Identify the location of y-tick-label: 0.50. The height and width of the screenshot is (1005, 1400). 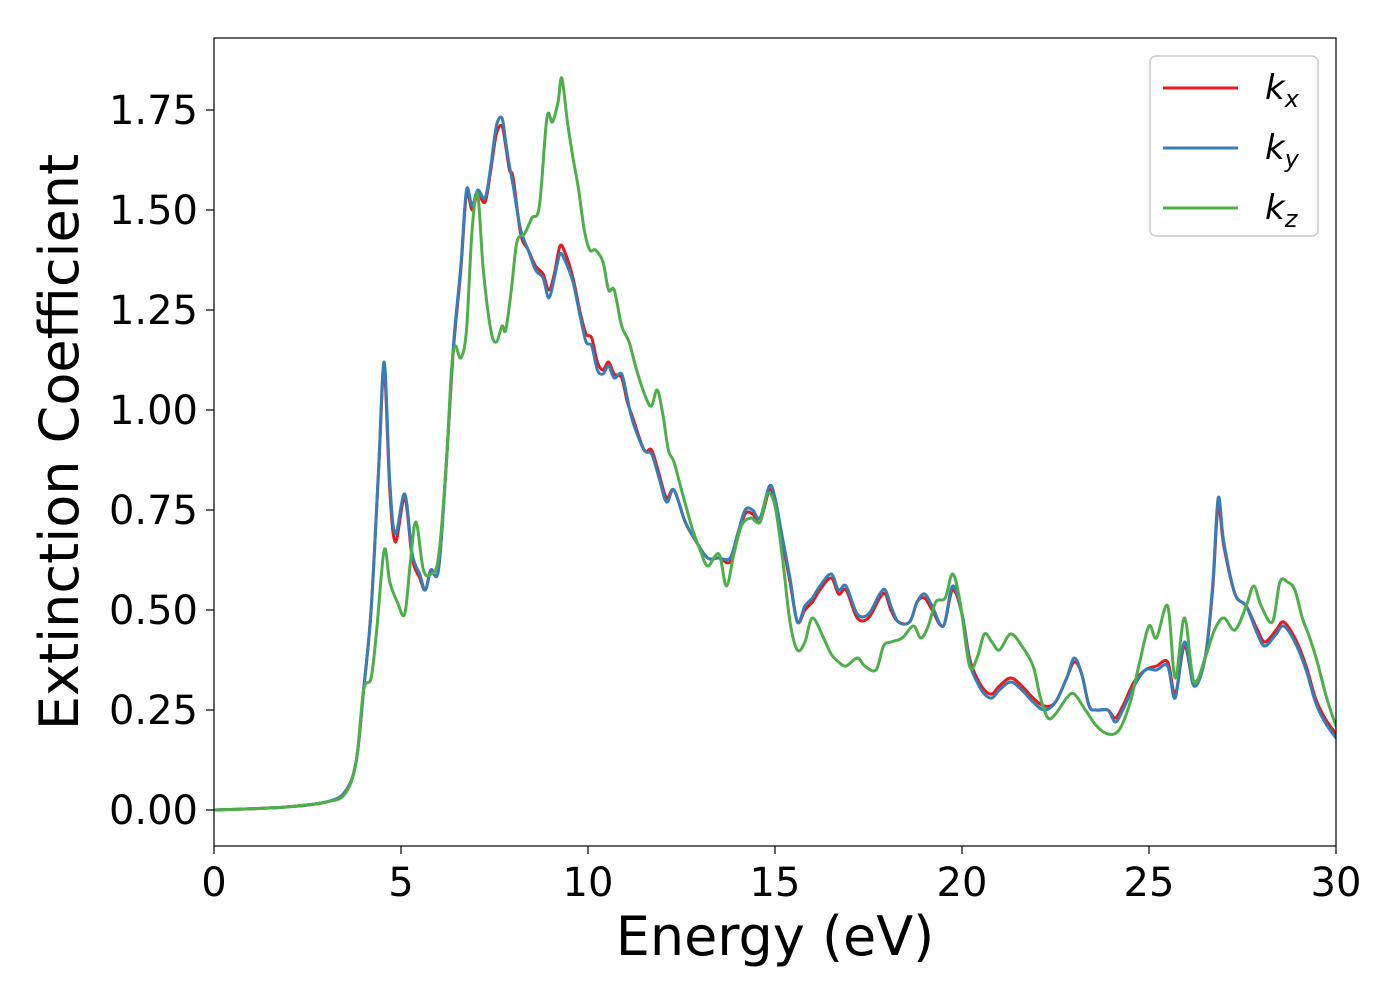
(153, 611).